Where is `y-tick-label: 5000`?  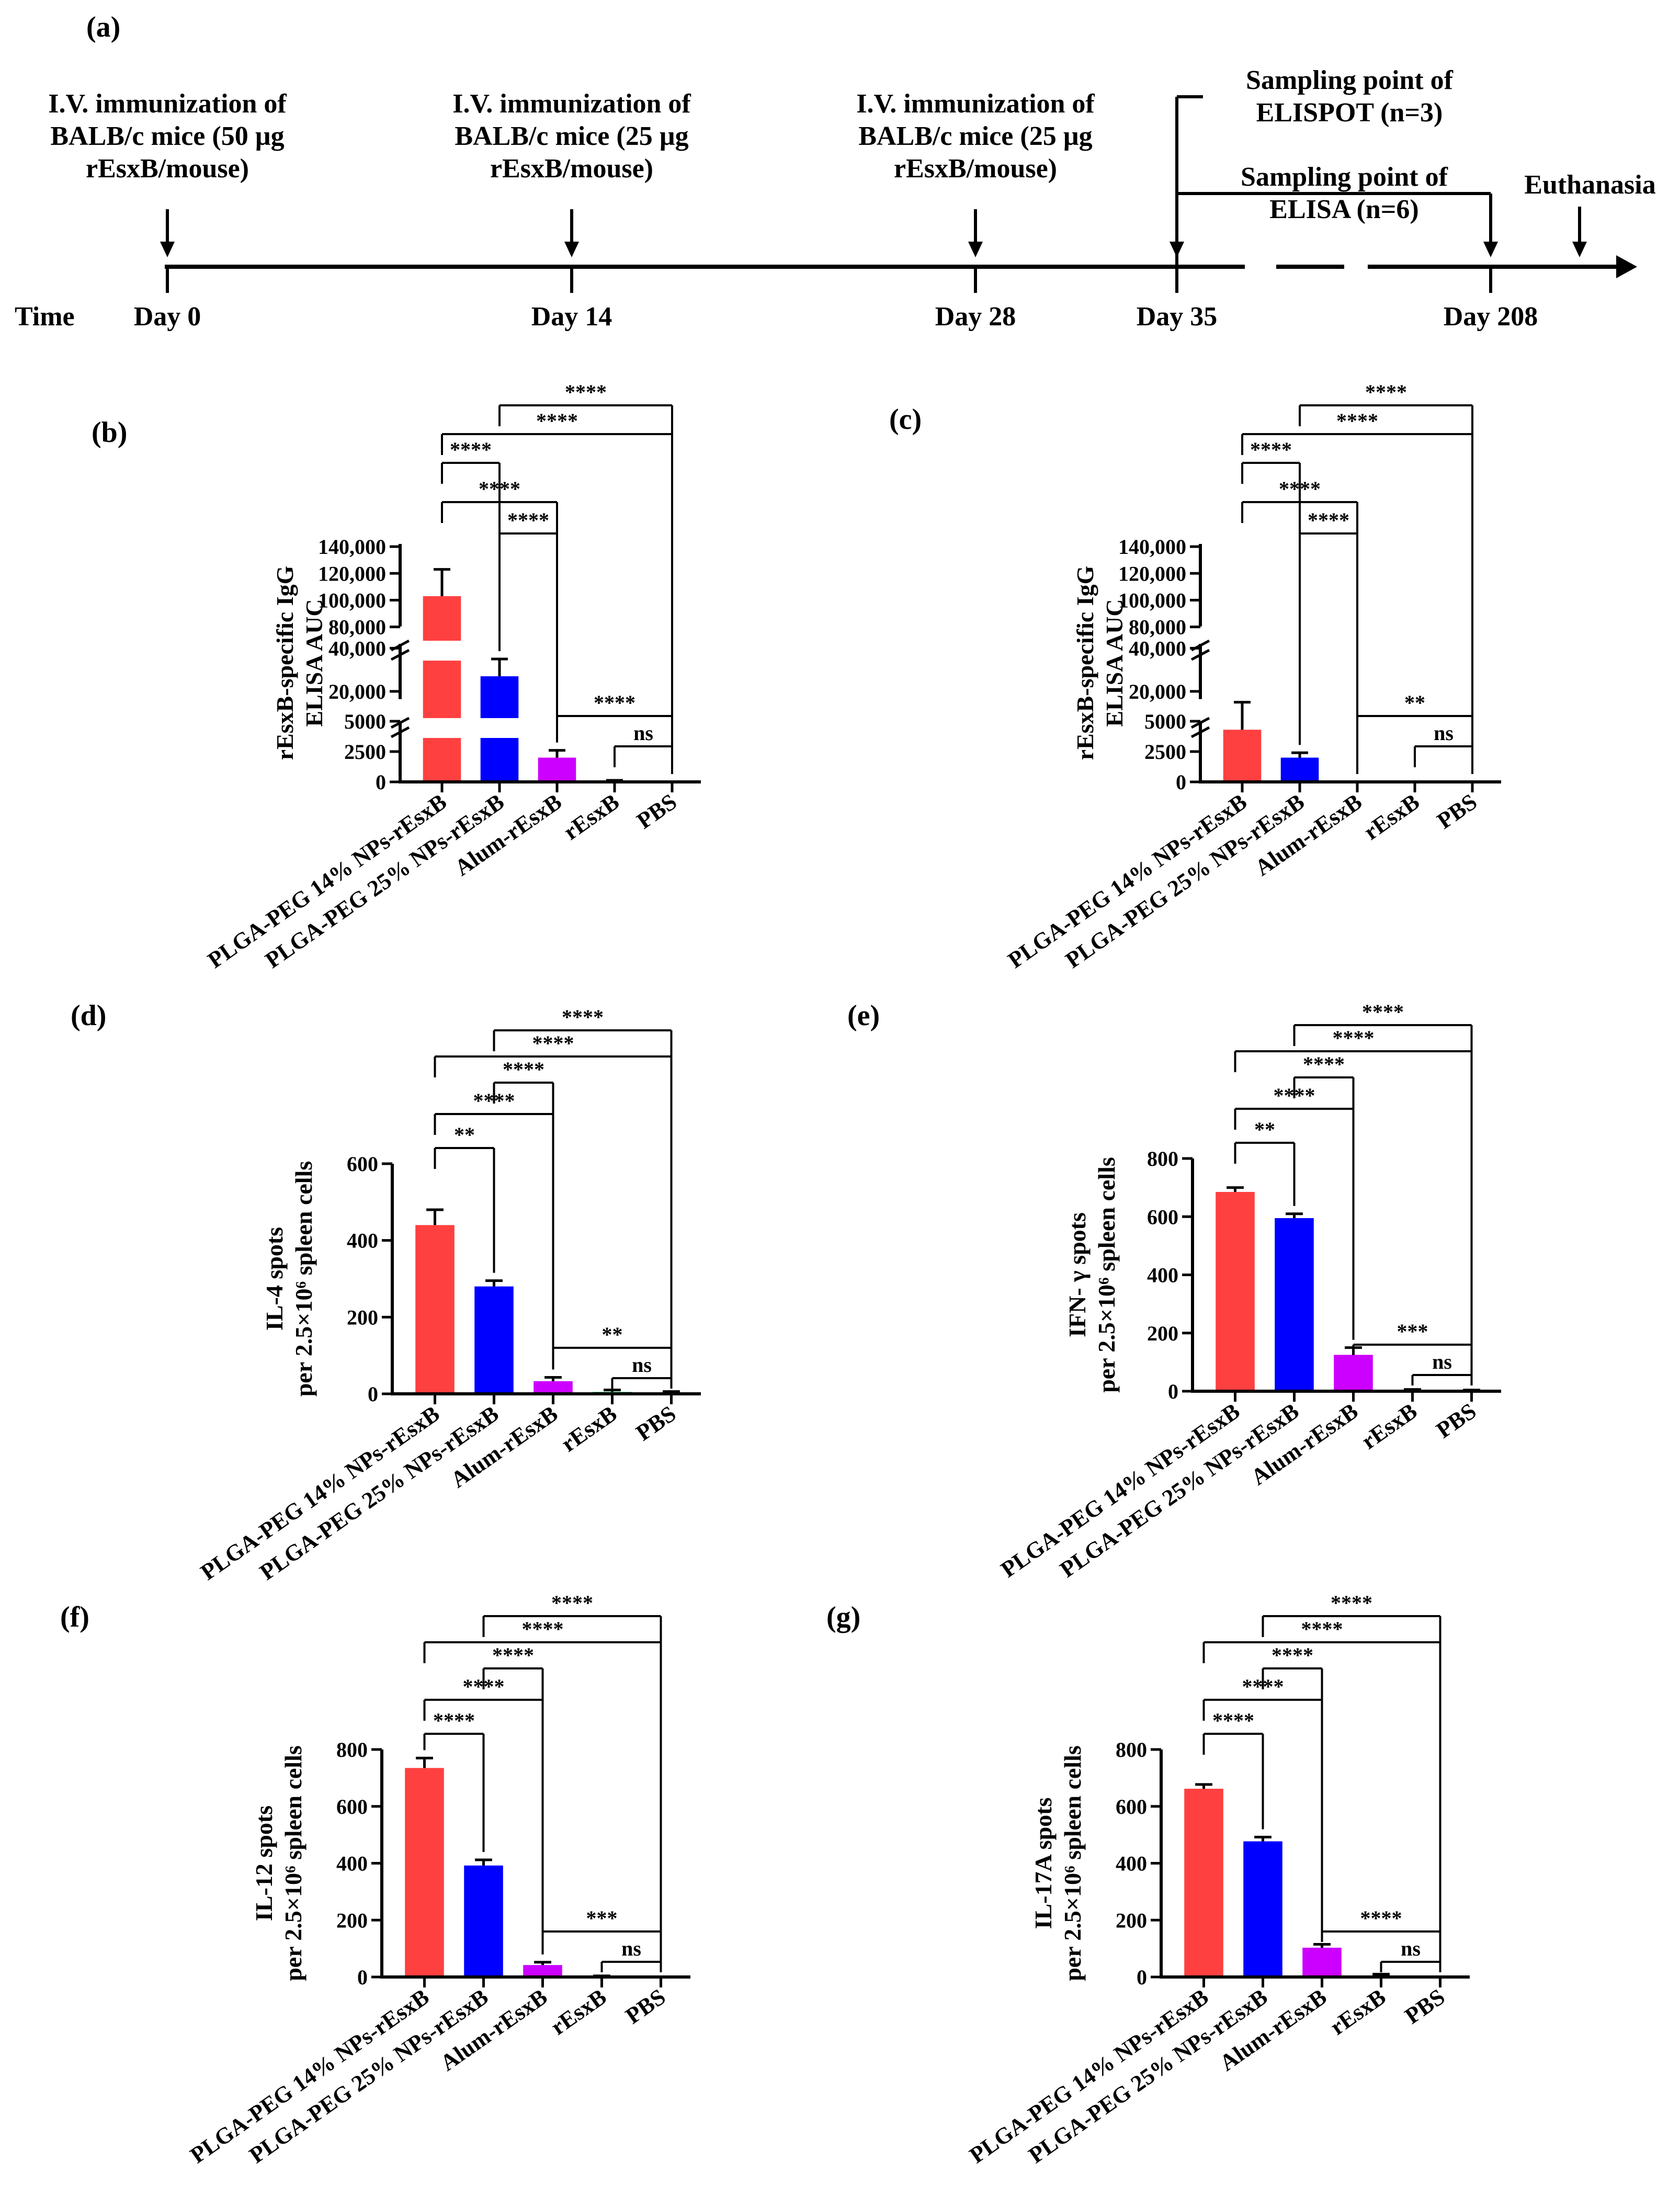
y-tick-label: 5000 is located at coordinates (365, 722).